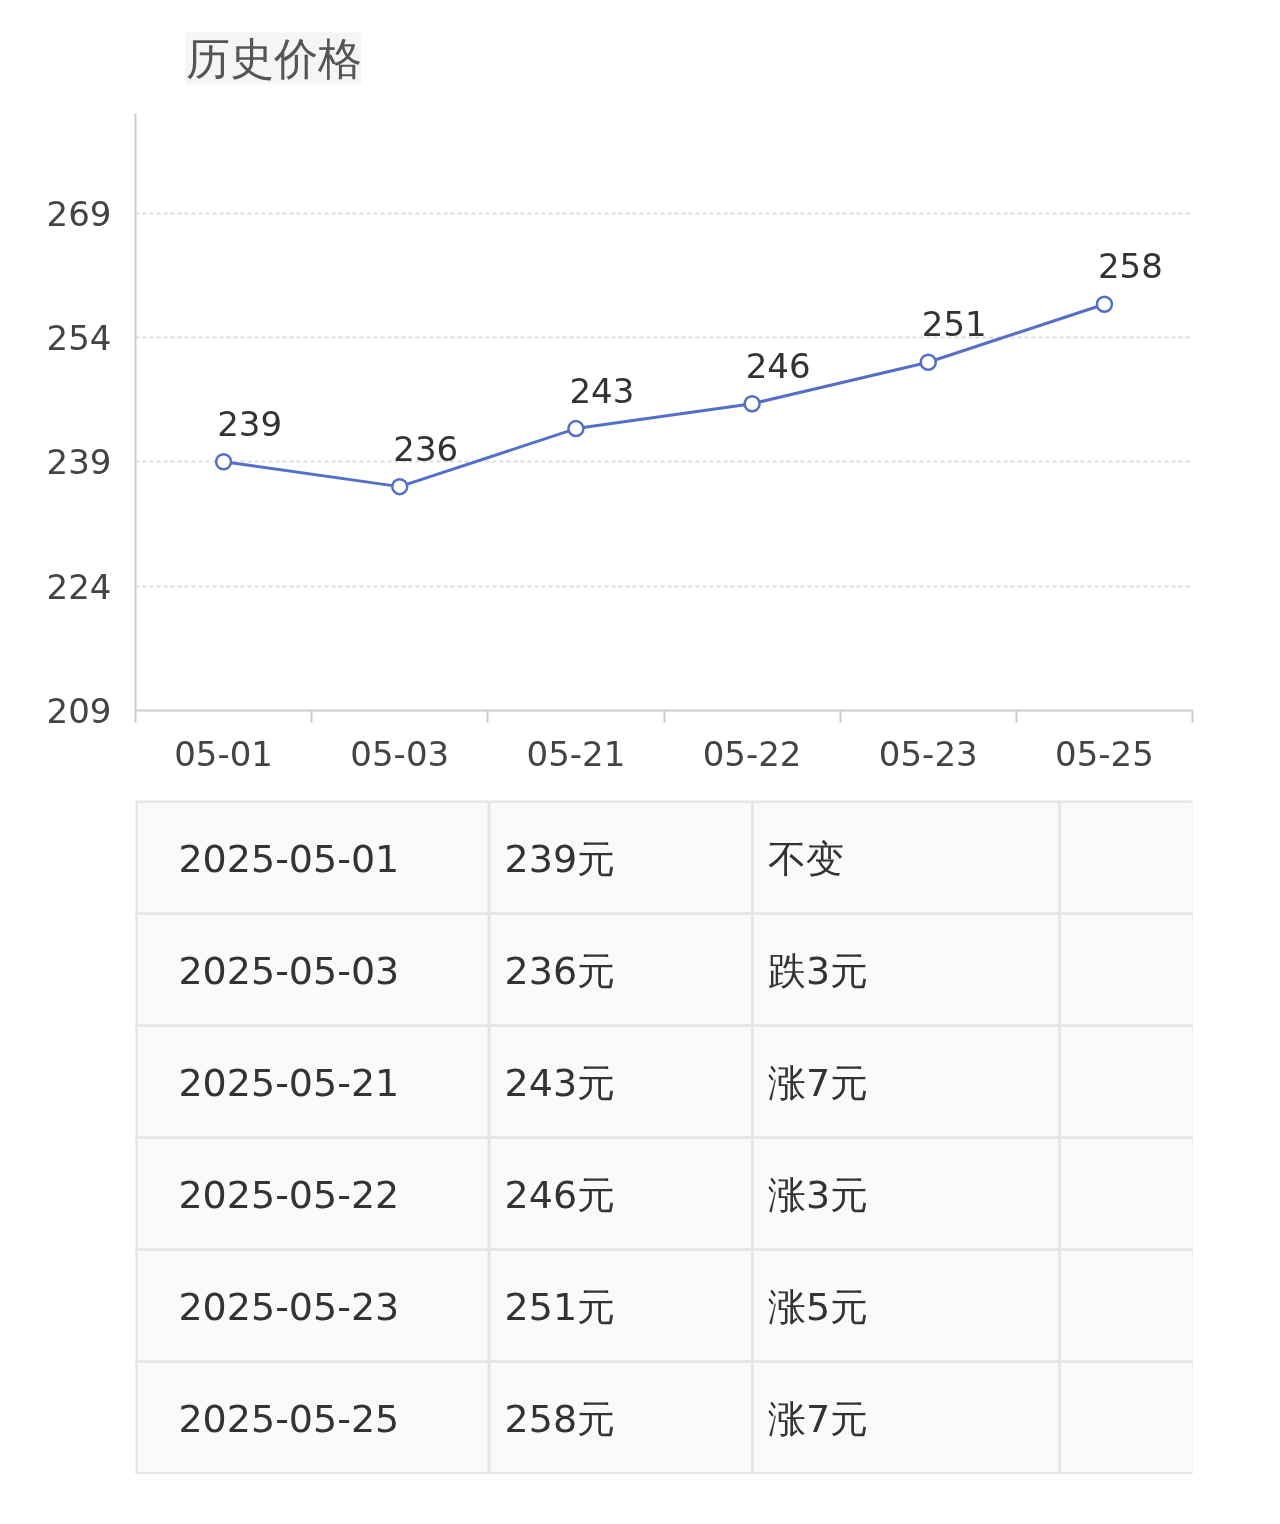  What do you see at coordinates (289, 1307) in the screenshot?
I see `text: 2025-05-23` at bounding box center [289, 1307].